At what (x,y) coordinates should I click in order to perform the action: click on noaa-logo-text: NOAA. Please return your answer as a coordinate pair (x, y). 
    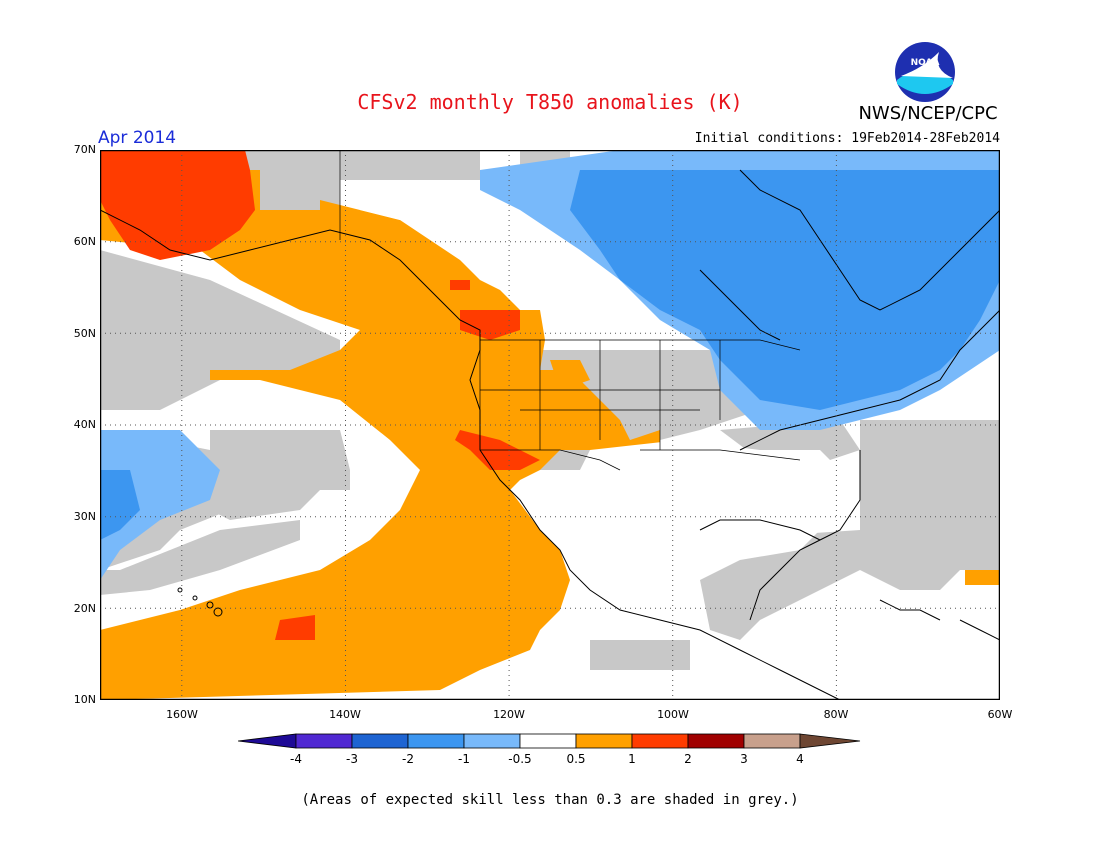
    Looking at the image, I should click on (925, 63).